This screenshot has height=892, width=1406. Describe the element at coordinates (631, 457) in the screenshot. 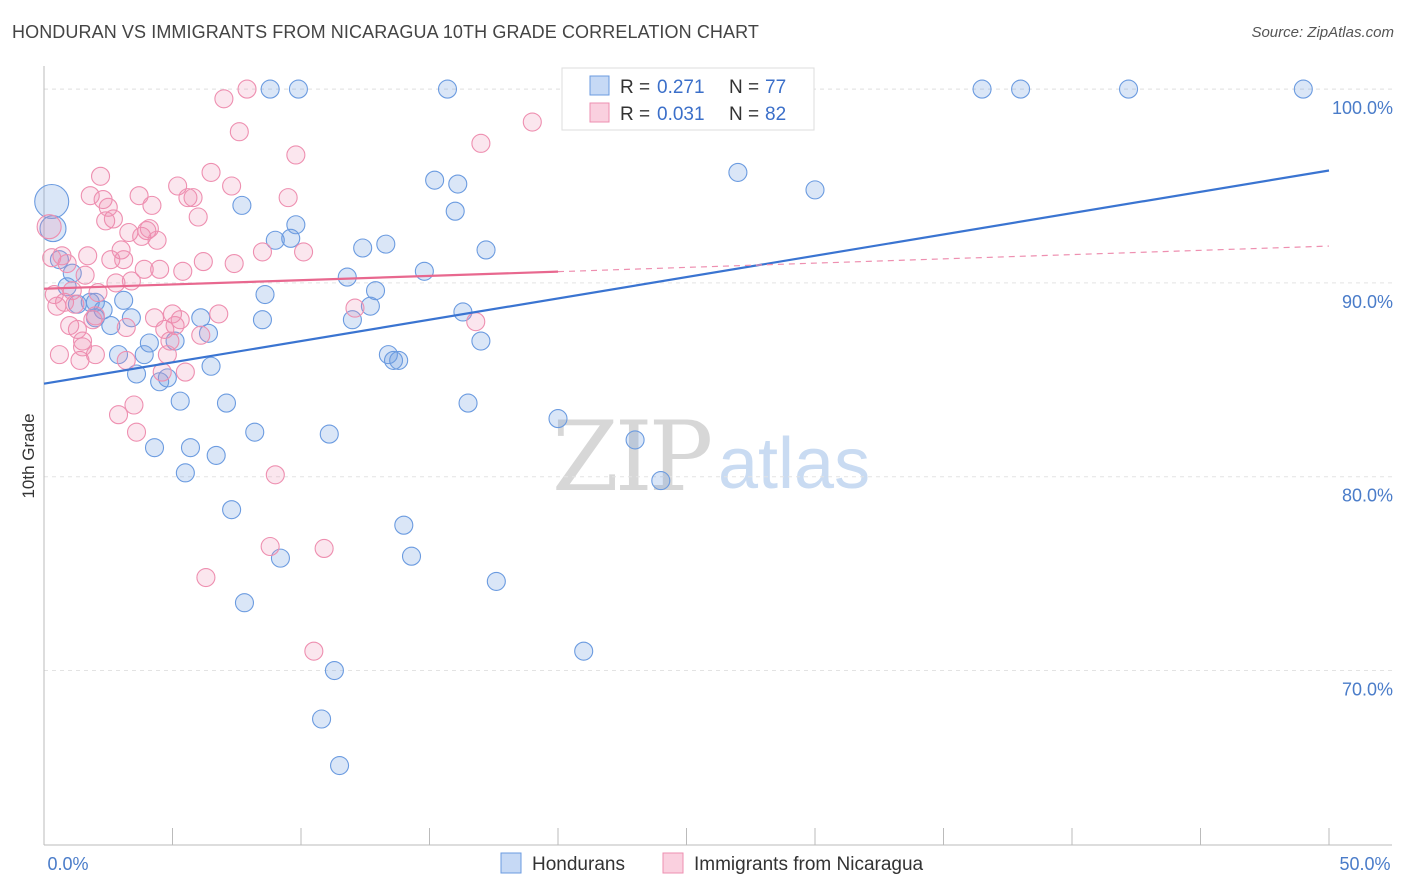

I see `watermark-zip: ZIP` at that location.